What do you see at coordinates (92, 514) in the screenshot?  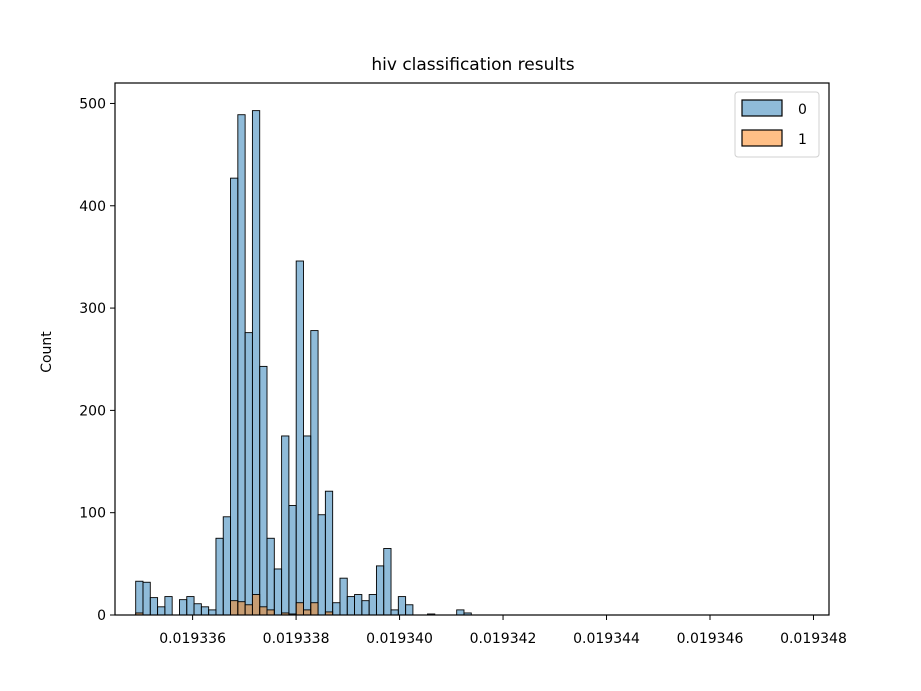 I see `y-tick-label: 100` at bounding box center [92, 514].